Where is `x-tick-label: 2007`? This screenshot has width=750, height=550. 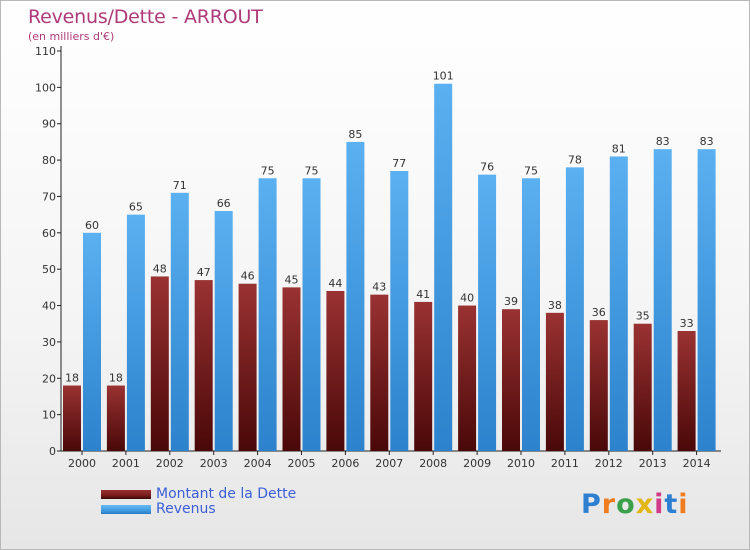 x-tick-label: 2007 is located at coordinates (389, 463).